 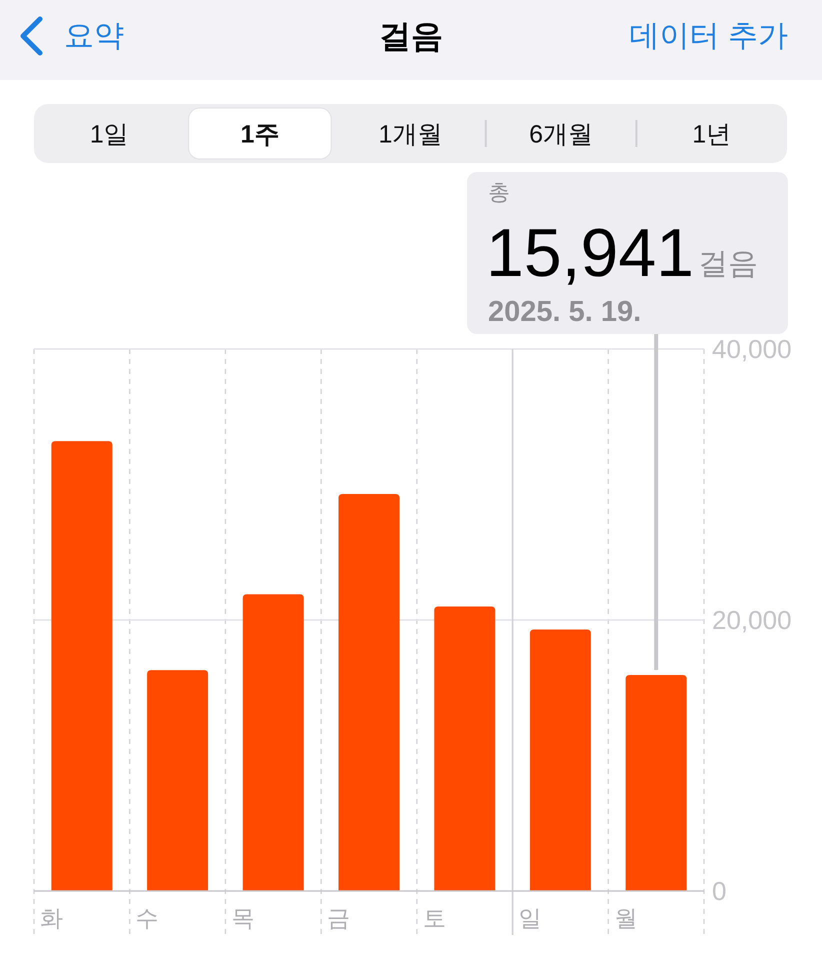 I want to click on y-tick-label: 40,000, so click(x=752, y=349).